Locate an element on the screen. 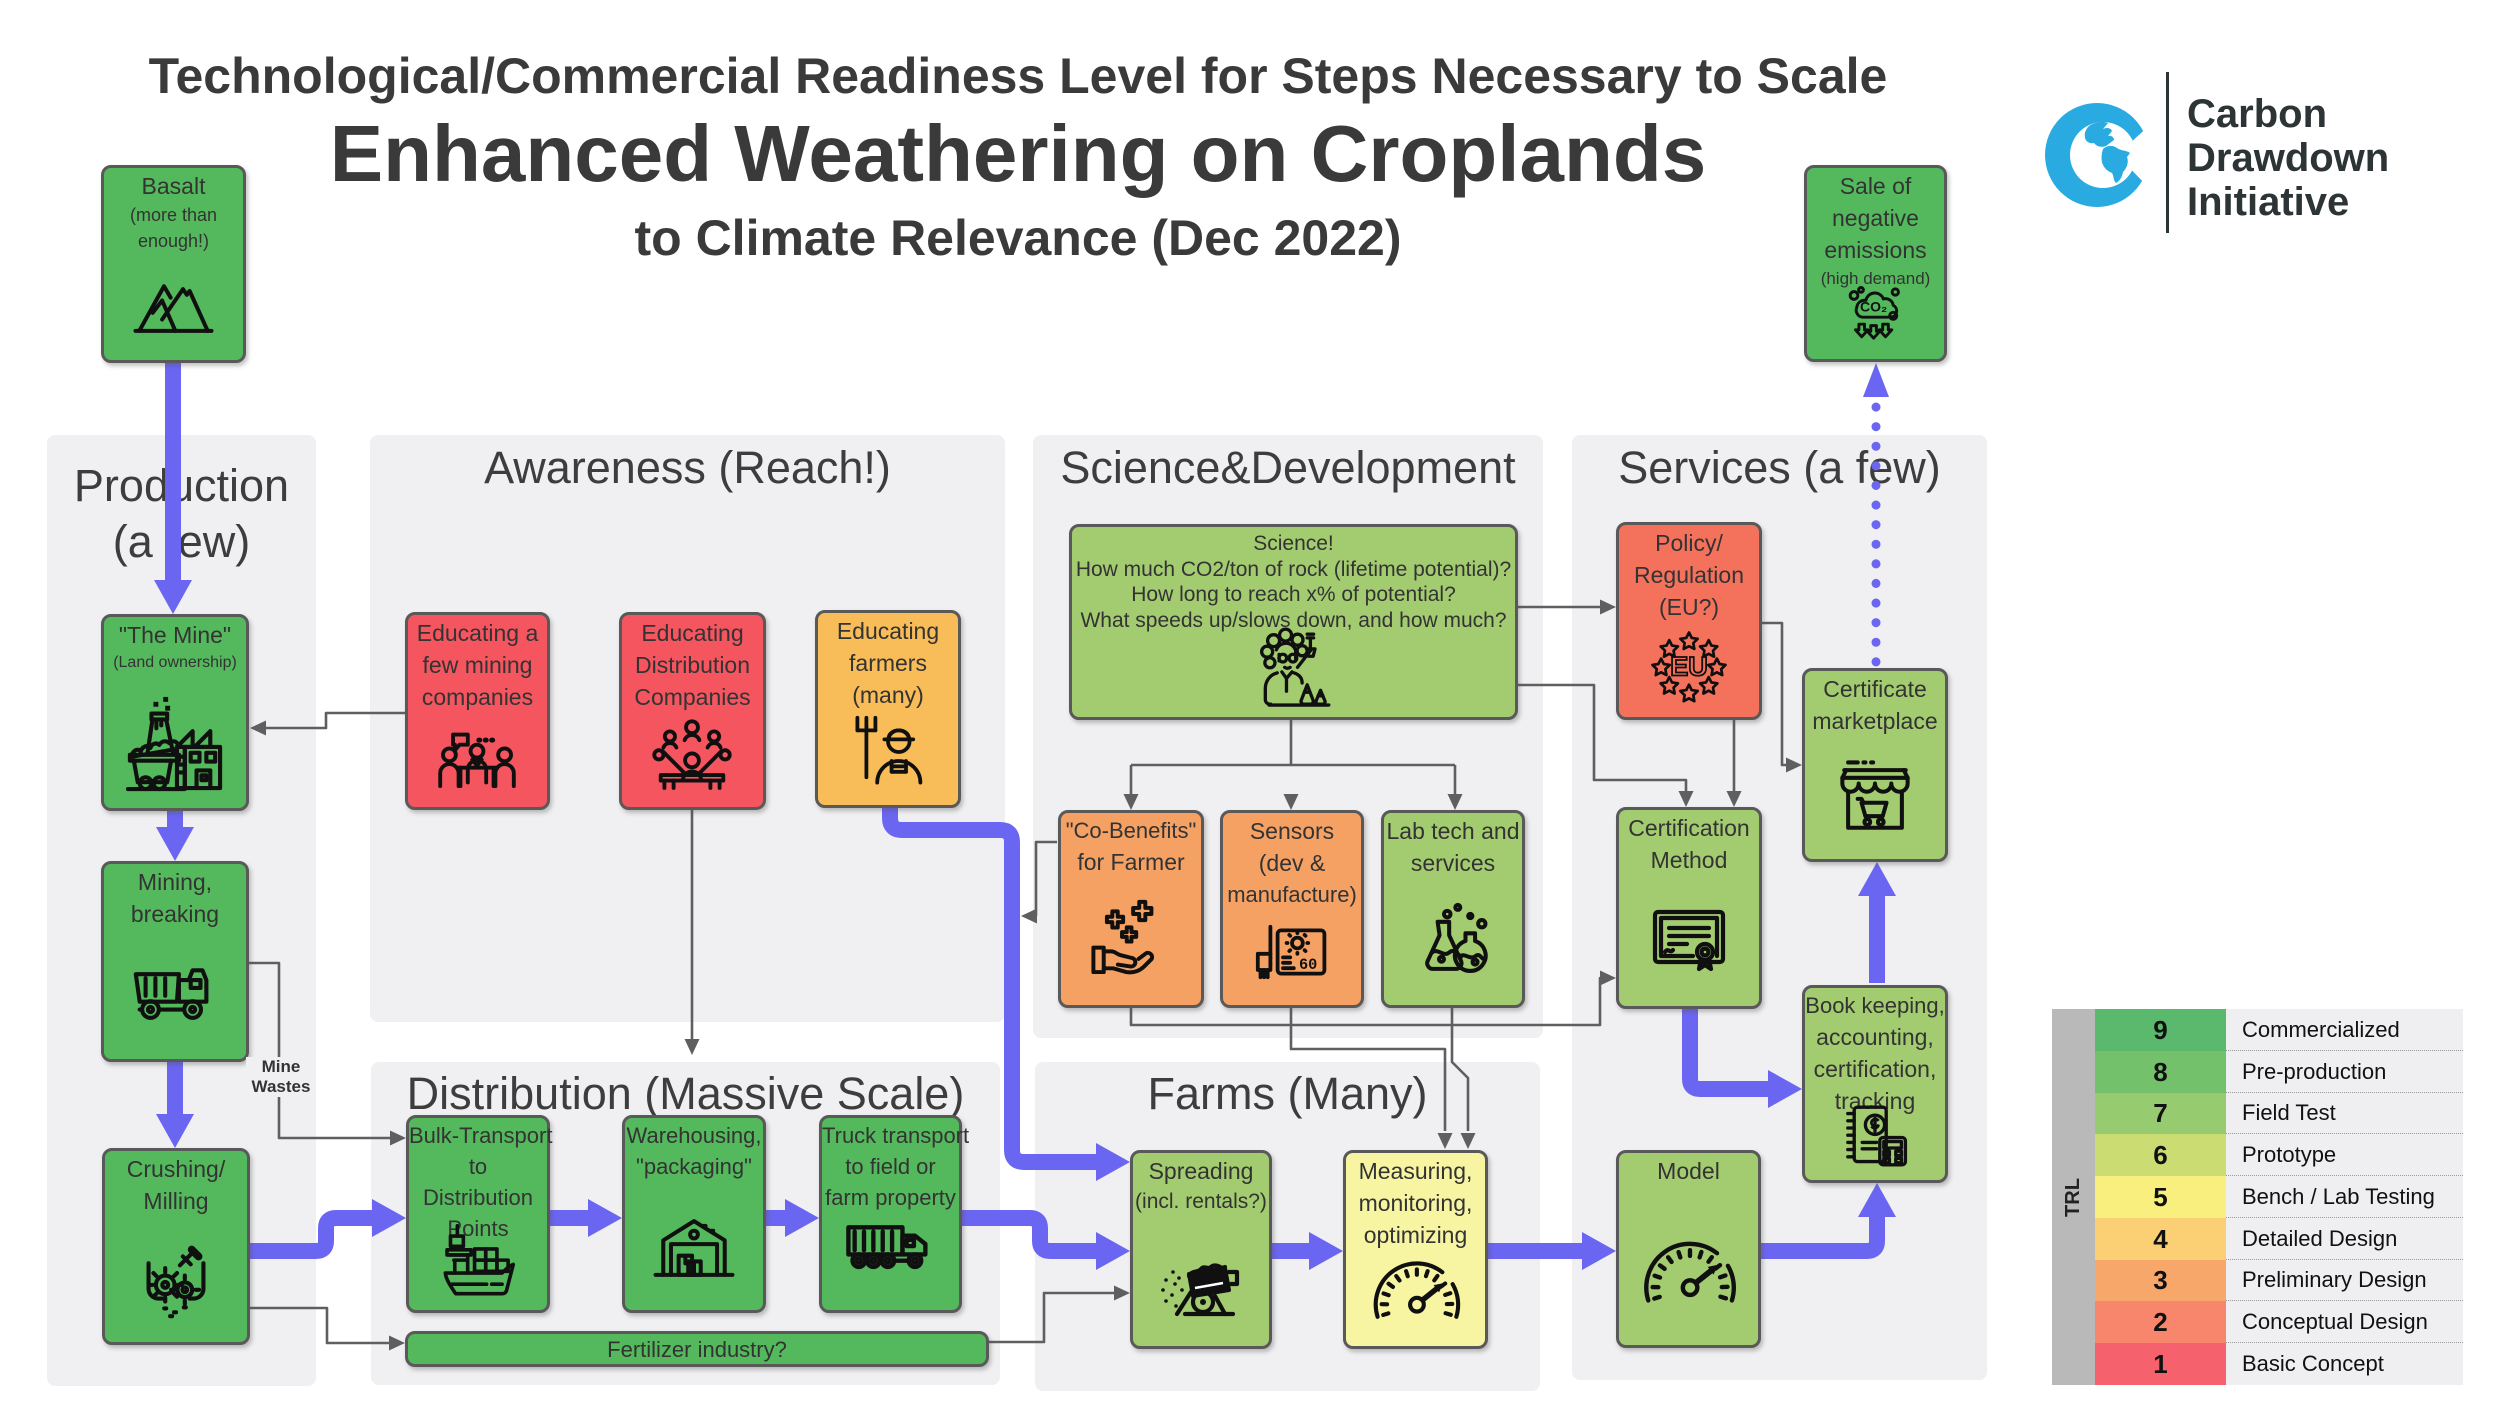  svg-text: EU is located at coordinates (1689, 667).